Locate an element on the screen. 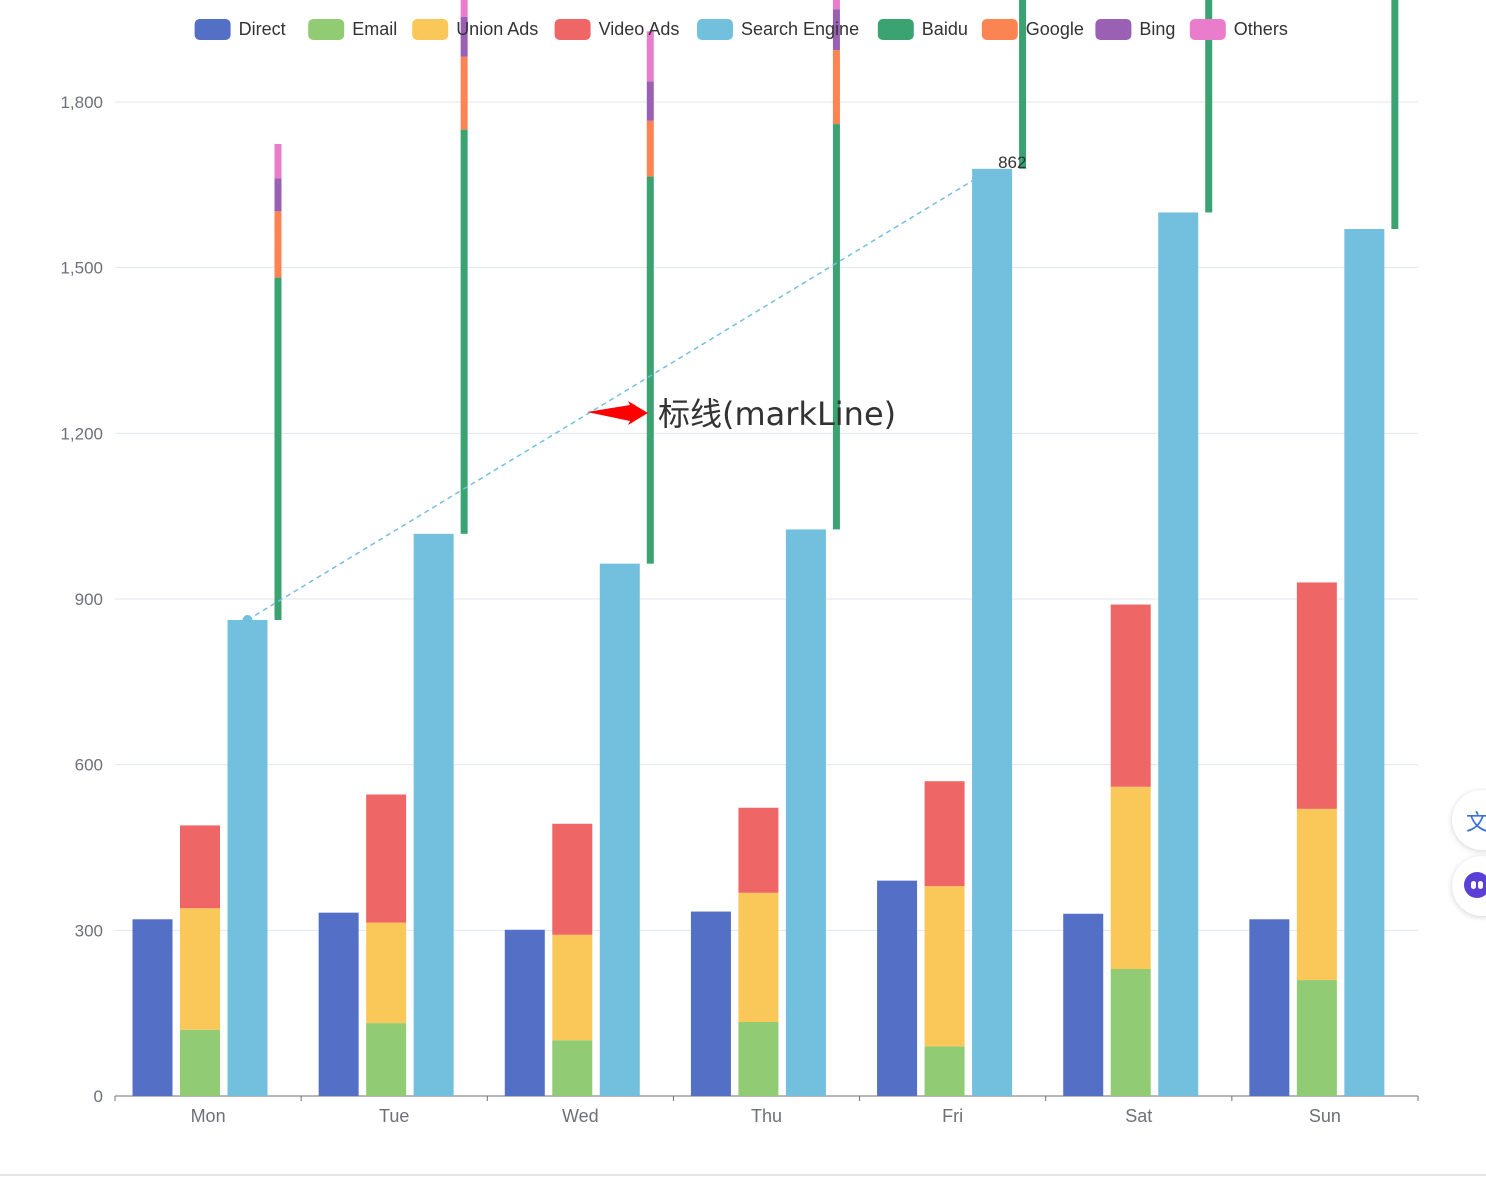 This screenshot has width=1486, height=1177. legend-item: Bing is located at coordinates (1135, 29).